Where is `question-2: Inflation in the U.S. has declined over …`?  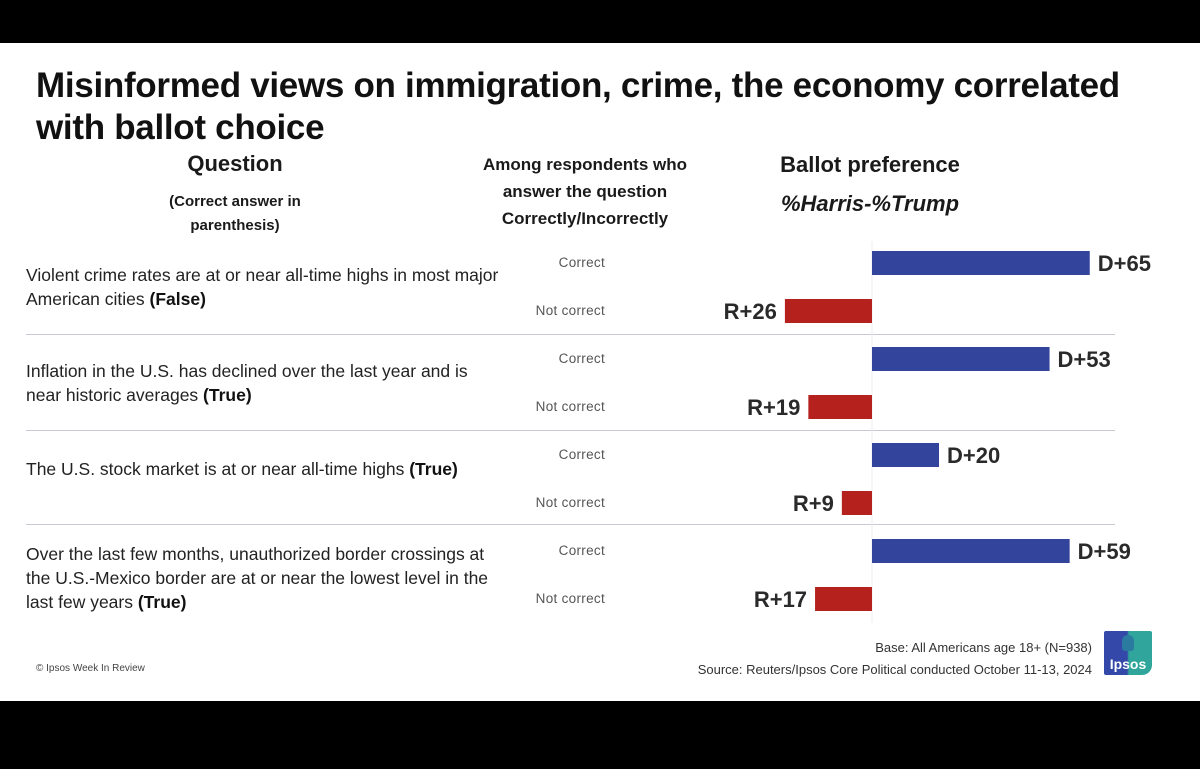
question-2: Inflation in the U.S. has declined over … is located at coordinates (266, 383).